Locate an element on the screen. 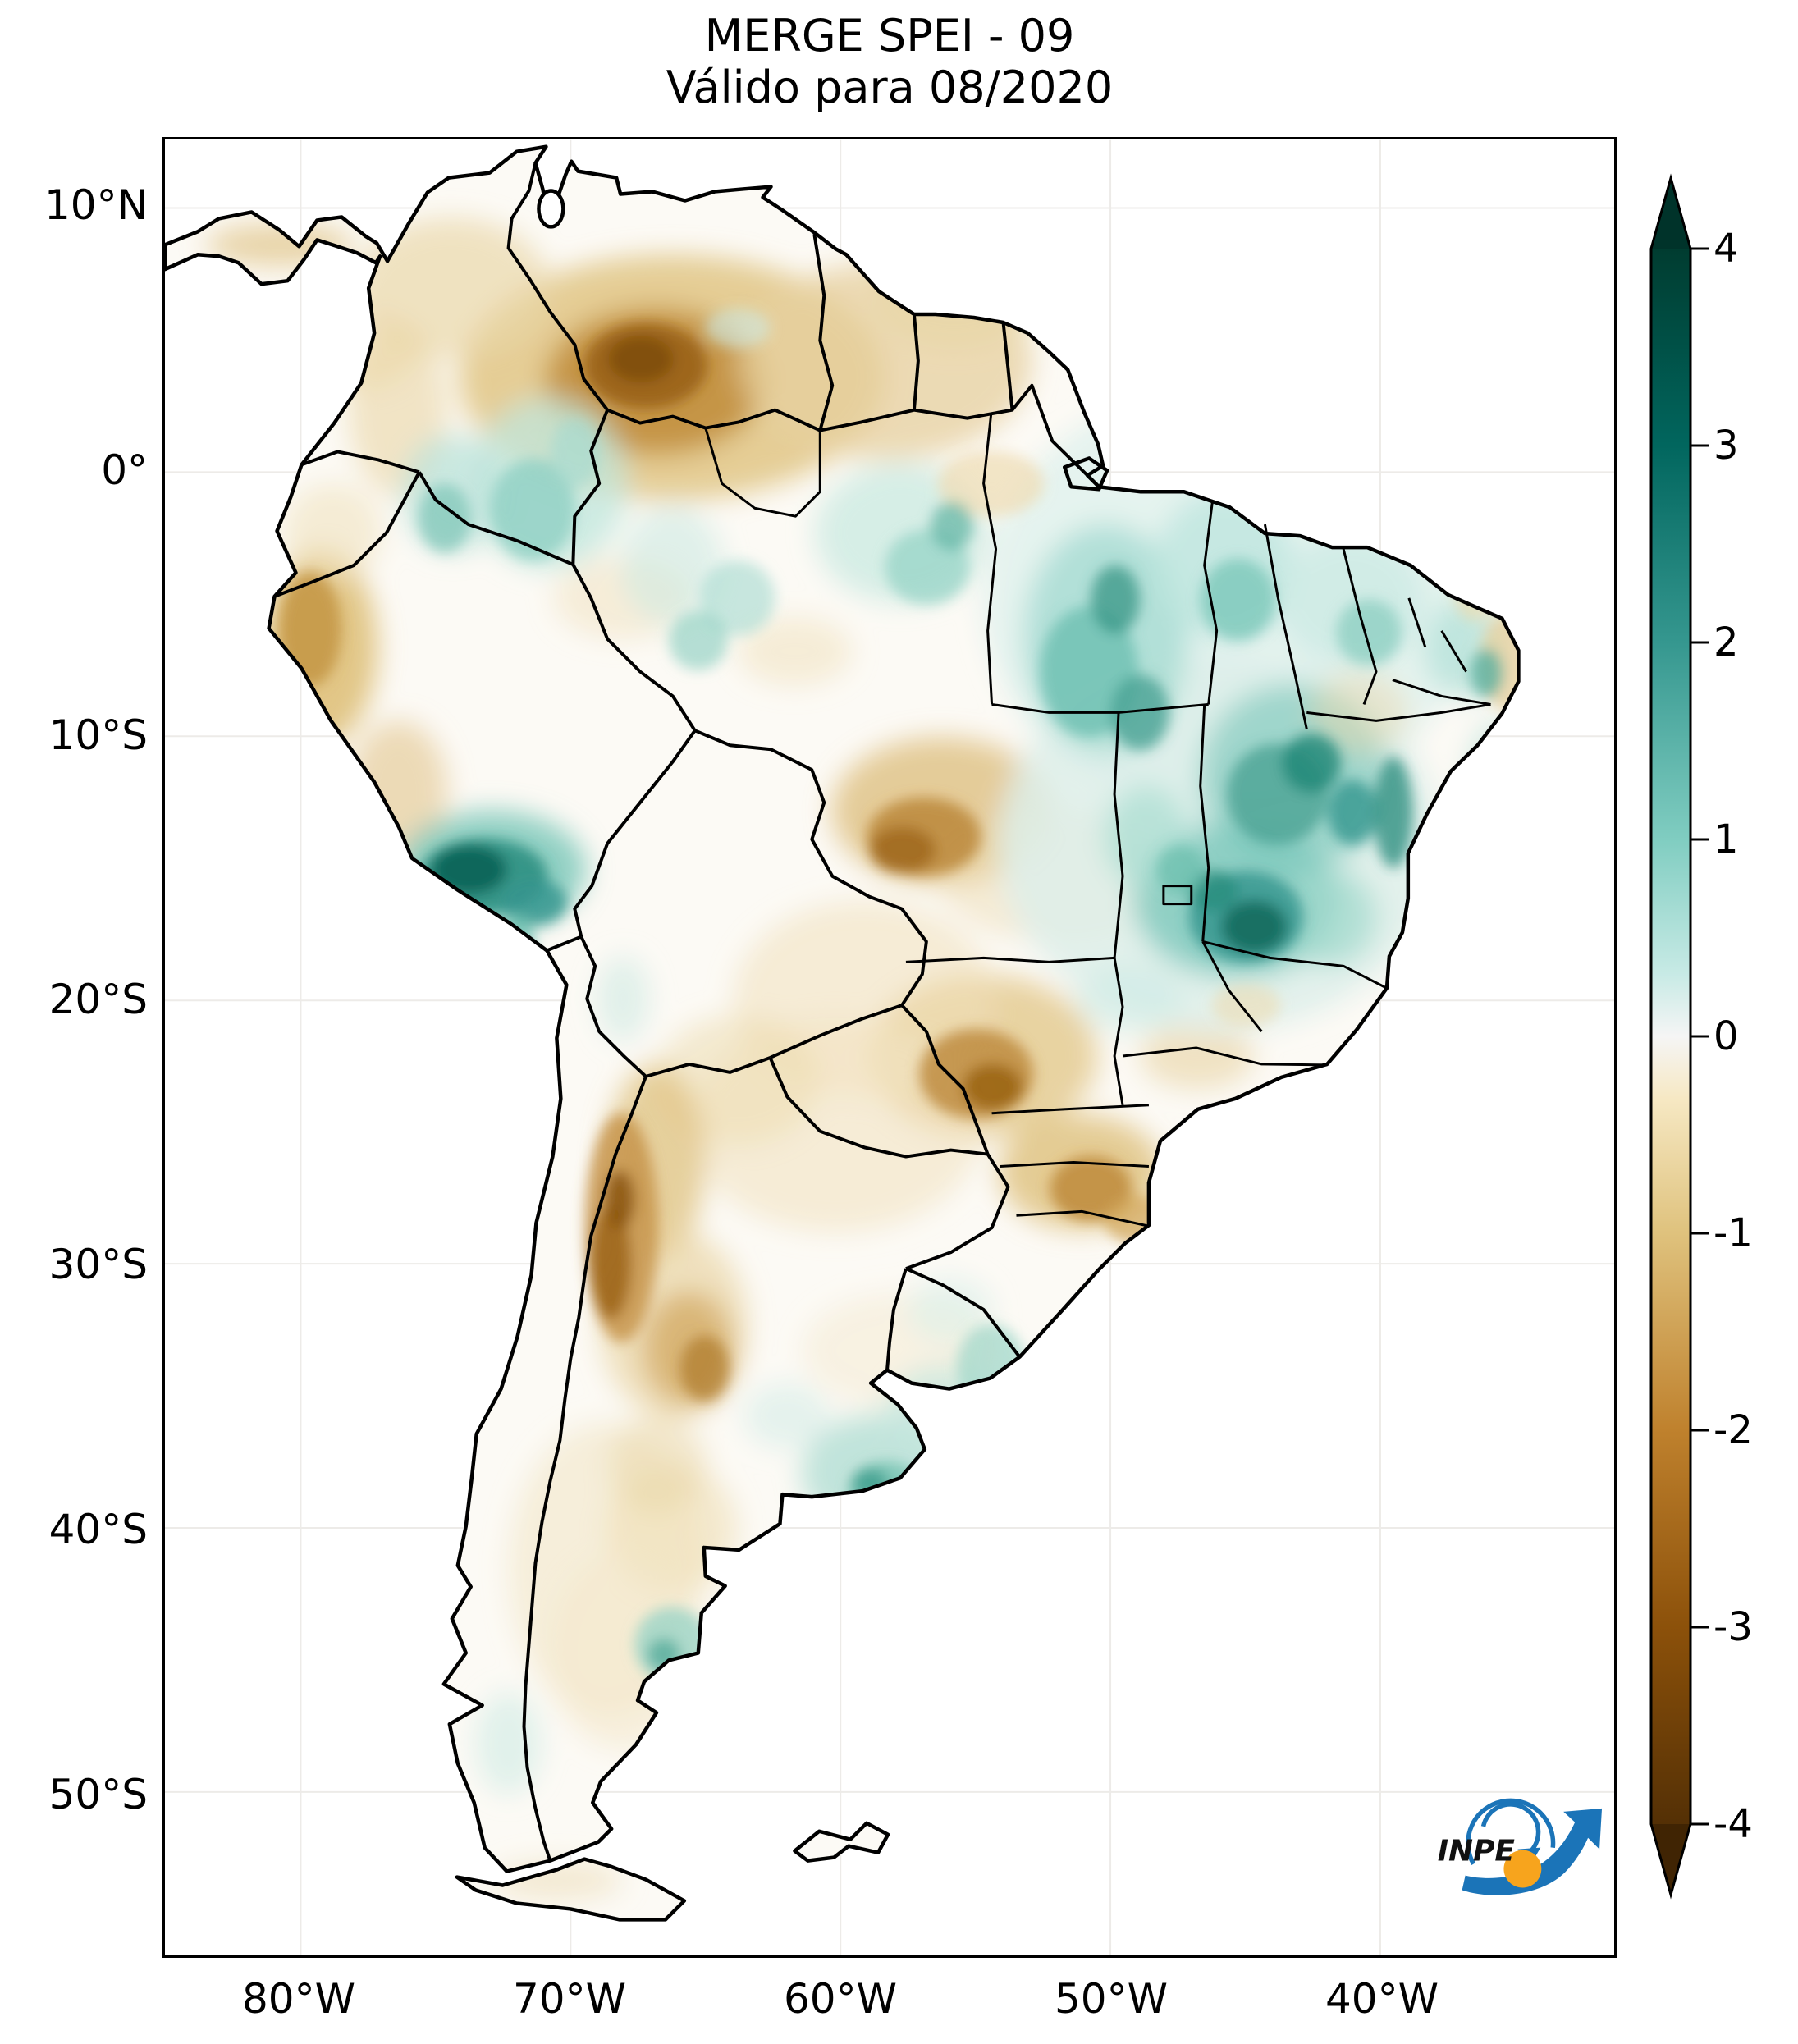 The width and height of the screenshot is (1798, 2044). y-tick-label: 50°S is located at coordinates (98, 1794).